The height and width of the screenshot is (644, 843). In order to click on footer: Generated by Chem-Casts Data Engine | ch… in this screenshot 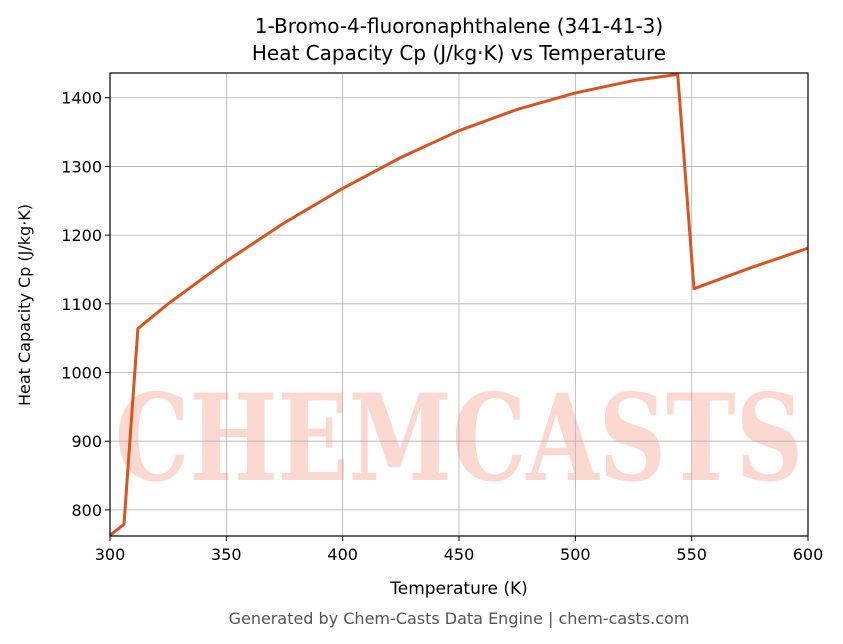, I will do `click(459, 618)`.